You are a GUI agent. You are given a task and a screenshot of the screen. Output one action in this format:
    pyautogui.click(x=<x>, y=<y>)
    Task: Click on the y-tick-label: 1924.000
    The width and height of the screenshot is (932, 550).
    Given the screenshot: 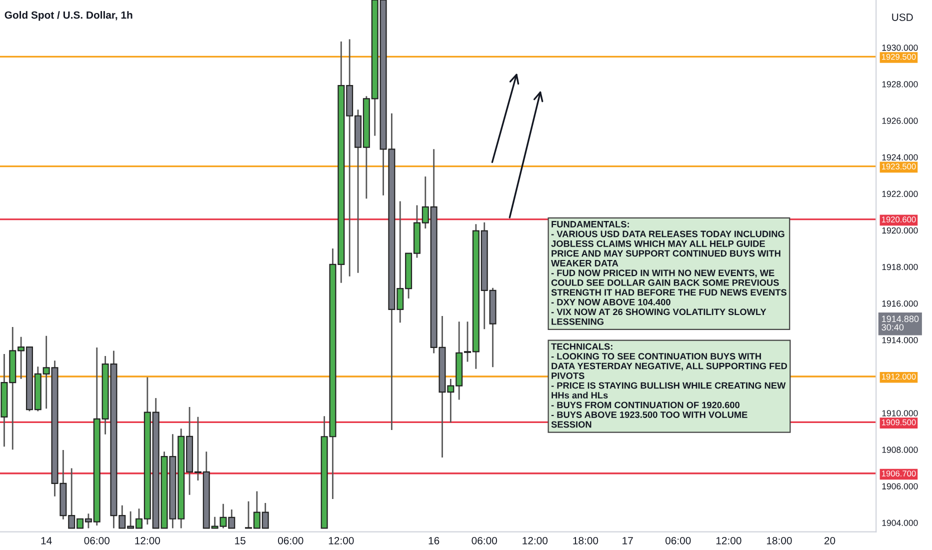 What is the action you would take?
    pyautogui.click(x=900, y=157)
    